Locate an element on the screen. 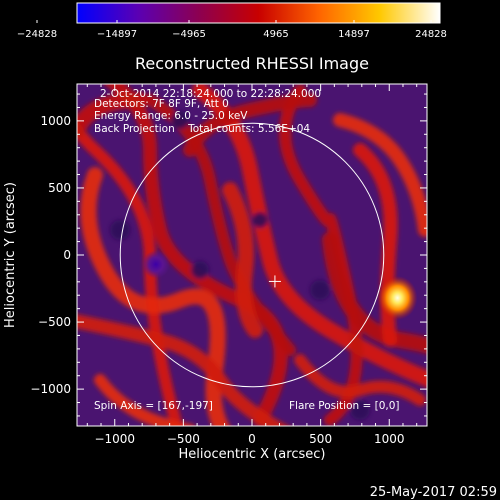 This screenshot has width=500, height=500. cold-source is located at coordinates (155, 264).